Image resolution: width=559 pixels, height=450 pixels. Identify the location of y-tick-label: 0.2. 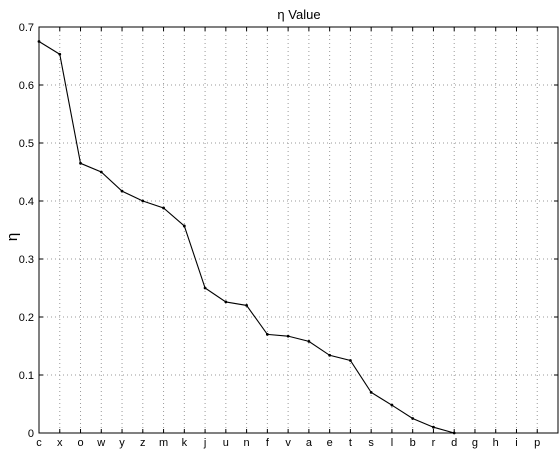
(26, 318).